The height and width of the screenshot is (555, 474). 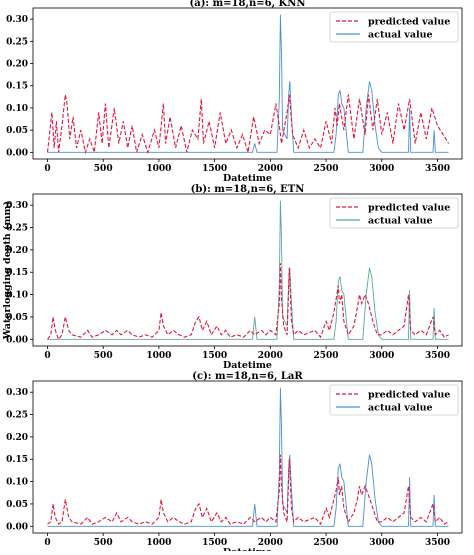 I want to click on chart-title: (c): m=18,n=6, LaR, so click(x=247, y=376).